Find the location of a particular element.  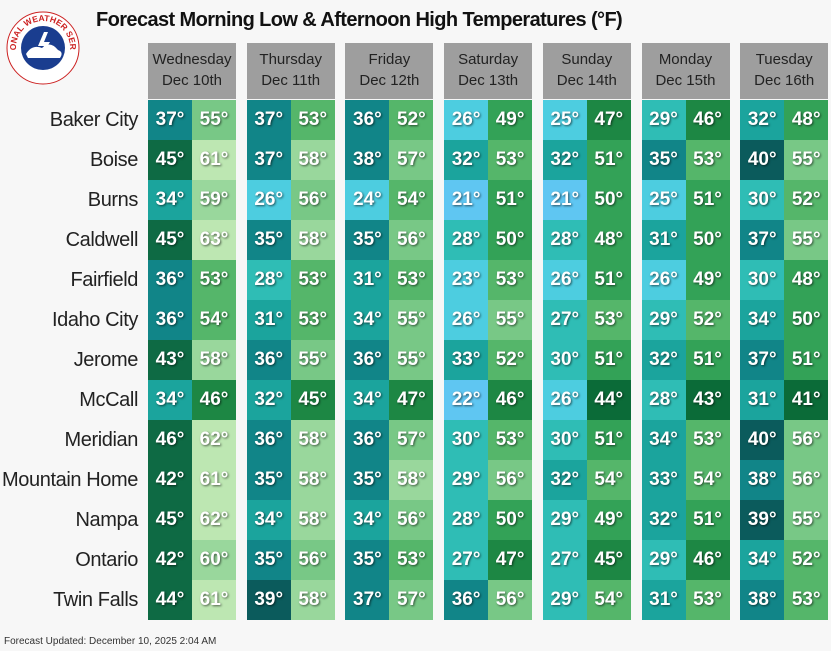

day-day: Friday is located at coordinates (389, 59).